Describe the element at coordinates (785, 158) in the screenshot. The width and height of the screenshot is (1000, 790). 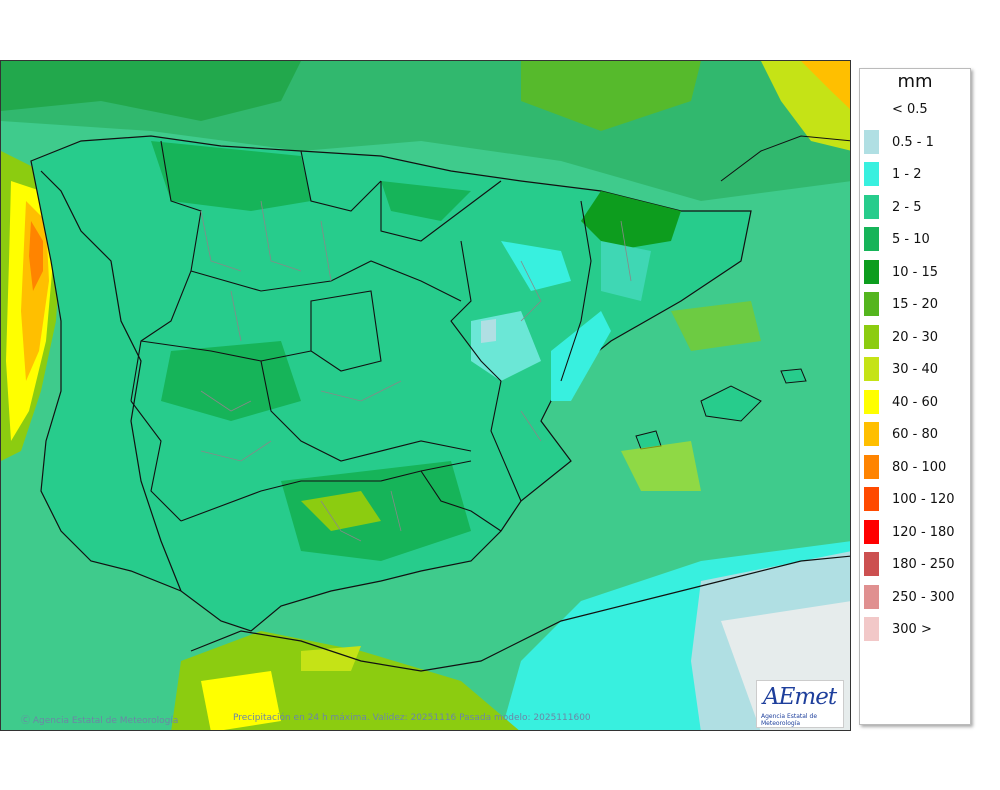
I see `france-coast` at that location.